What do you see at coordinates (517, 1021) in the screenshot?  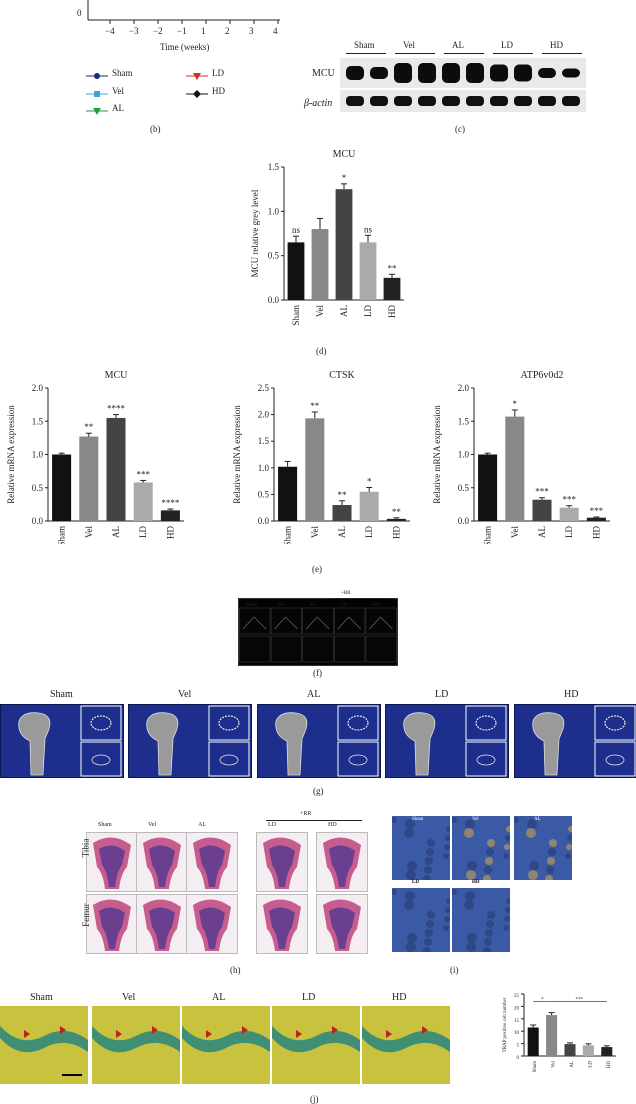 I see `y-tick-label: 15` at bounding box center [517, 1021].